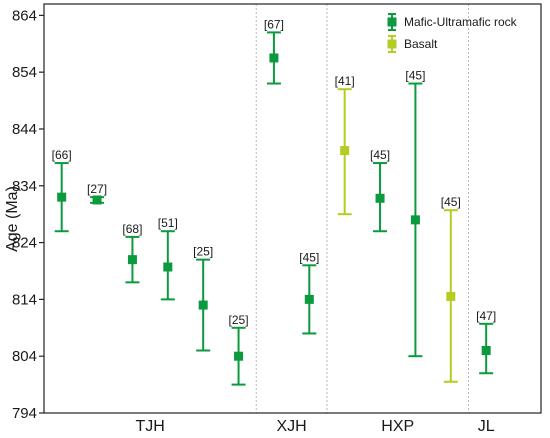 This screenshot has width=550, height=438. I want to click on x-group-label: JL, so click(486, 426).